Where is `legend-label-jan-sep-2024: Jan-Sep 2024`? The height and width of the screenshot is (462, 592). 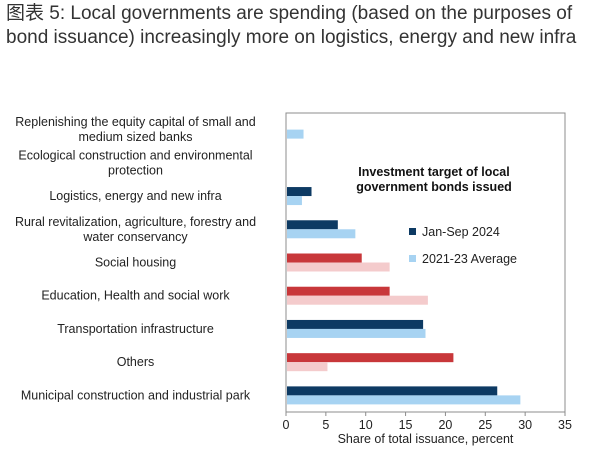 legend-label-jan-sep-2024: Jan-Sep 2024 is located at coordinates (461, 232).